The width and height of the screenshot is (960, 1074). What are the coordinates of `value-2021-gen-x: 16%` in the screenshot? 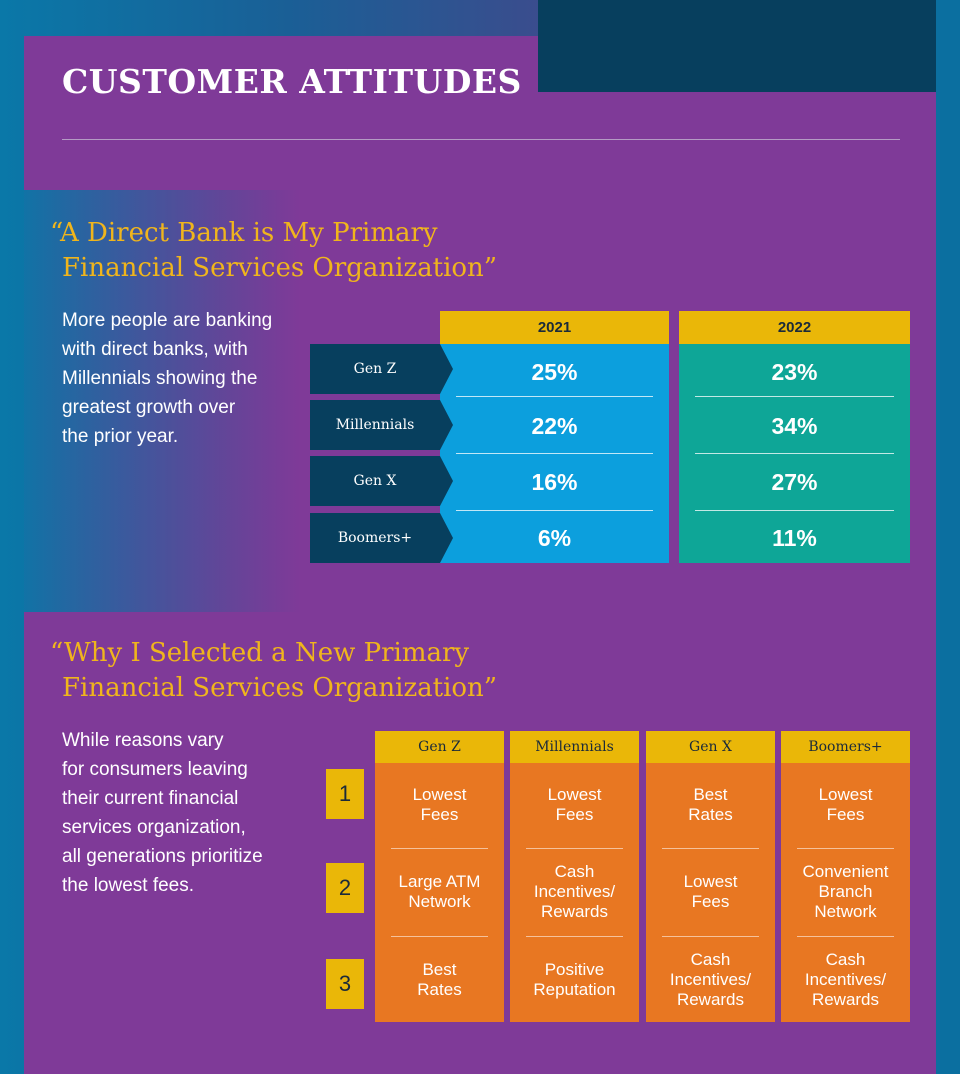 It's located at (554, 481).